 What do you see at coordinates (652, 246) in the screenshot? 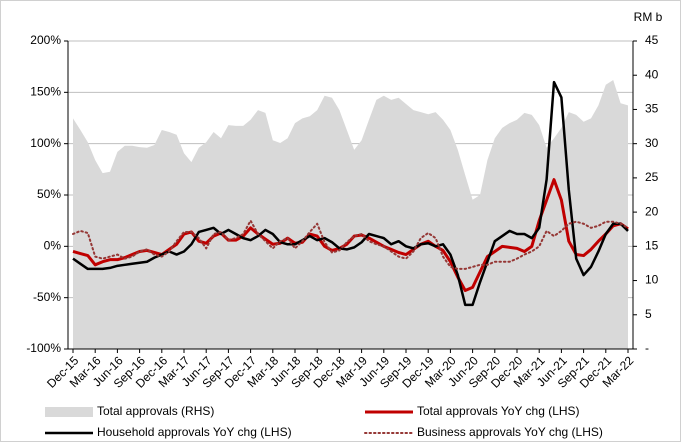
I see `y2-tick-label: 15` at bounding box center [652, 246].